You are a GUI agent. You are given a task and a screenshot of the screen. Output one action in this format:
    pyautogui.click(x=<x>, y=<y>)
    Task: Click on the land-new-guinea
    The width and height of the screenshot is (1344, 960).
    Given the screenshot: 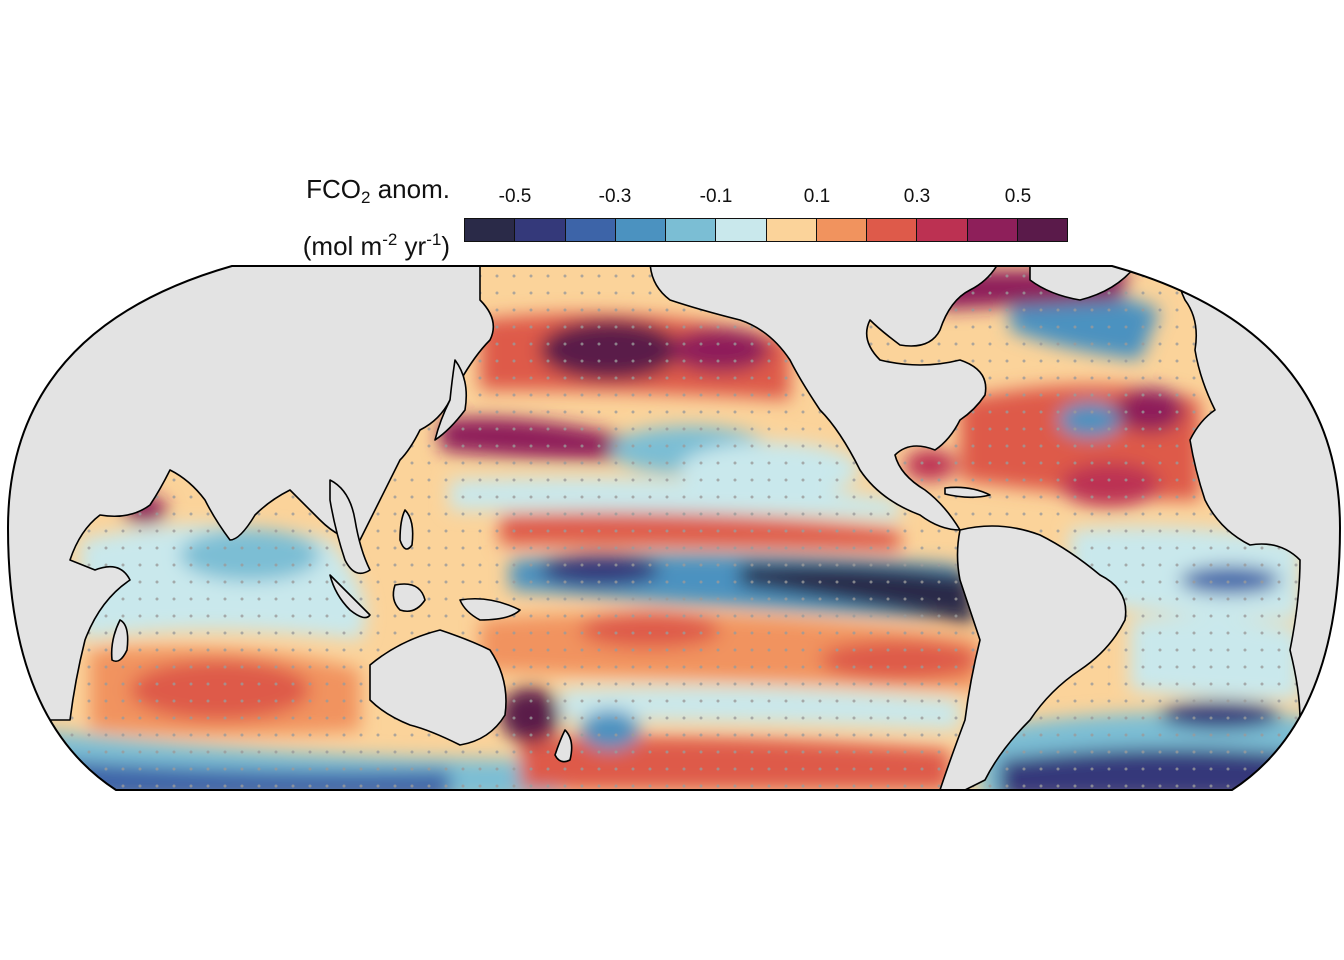 What is the action you would take?
    pyautogui.click(x=490, y=609)
    